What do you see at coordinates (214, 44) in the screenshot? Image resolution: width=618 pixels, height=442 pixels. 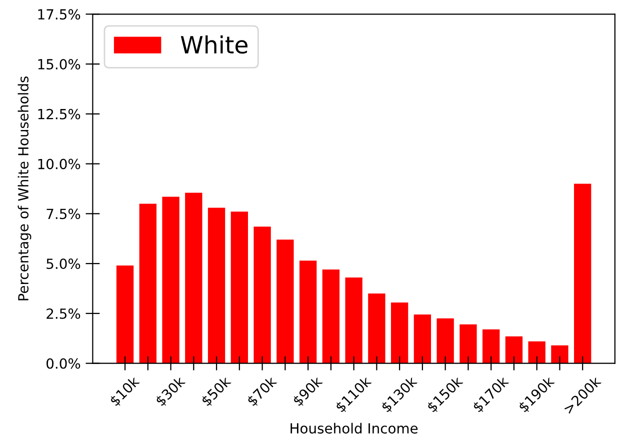 I see `legend-label: White` at bounding box center [214, 44].